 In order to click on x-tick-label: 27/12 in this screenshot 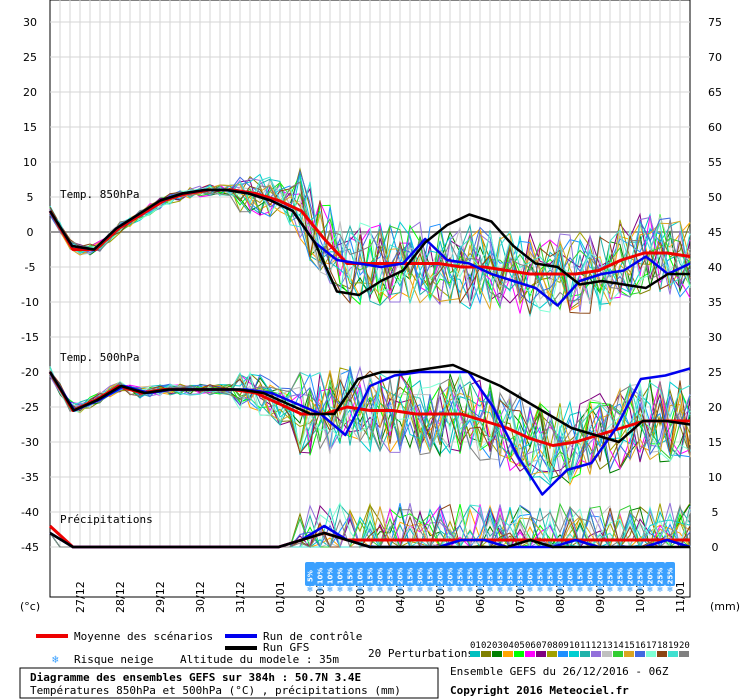, I will do `click(80, 597)`.